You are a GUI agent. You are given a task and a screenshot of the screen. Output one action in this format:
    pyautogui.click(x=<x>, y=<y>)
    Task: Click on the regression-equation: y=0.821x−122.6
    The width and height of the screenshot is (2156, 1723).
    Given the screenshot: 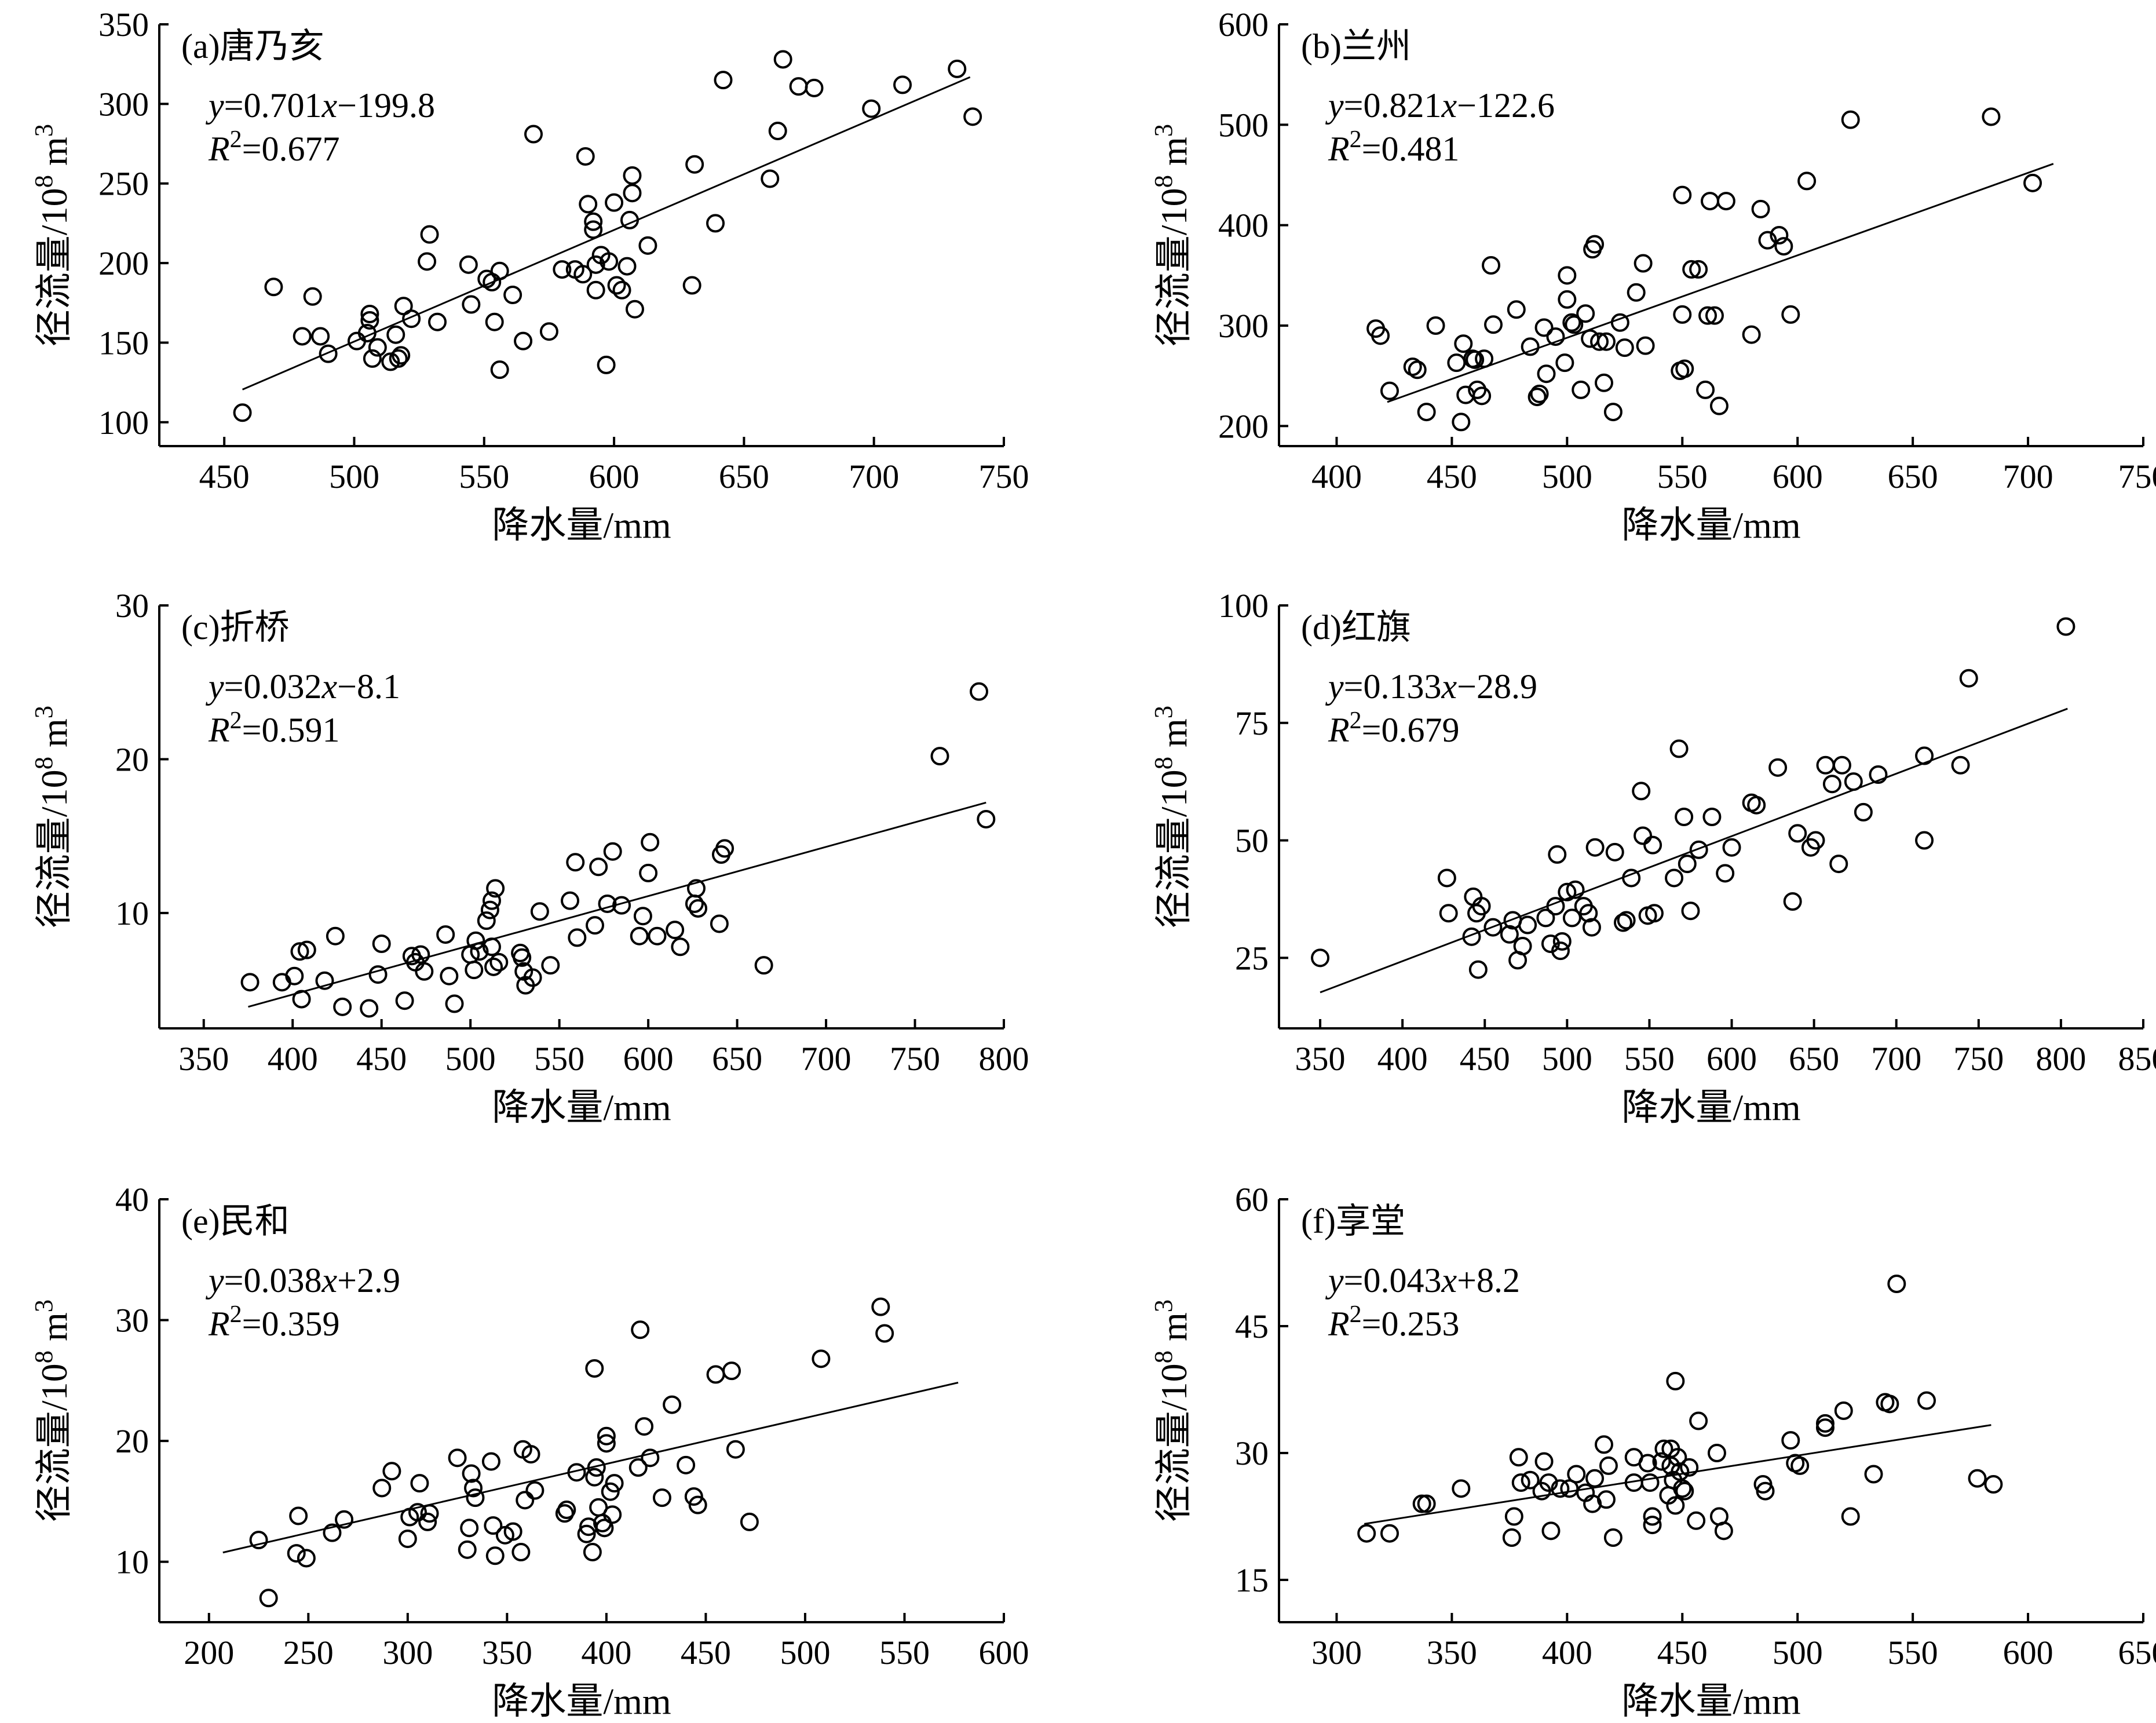 What is the action you would take?
    pyautogui.click(x=1440, y=105)
    